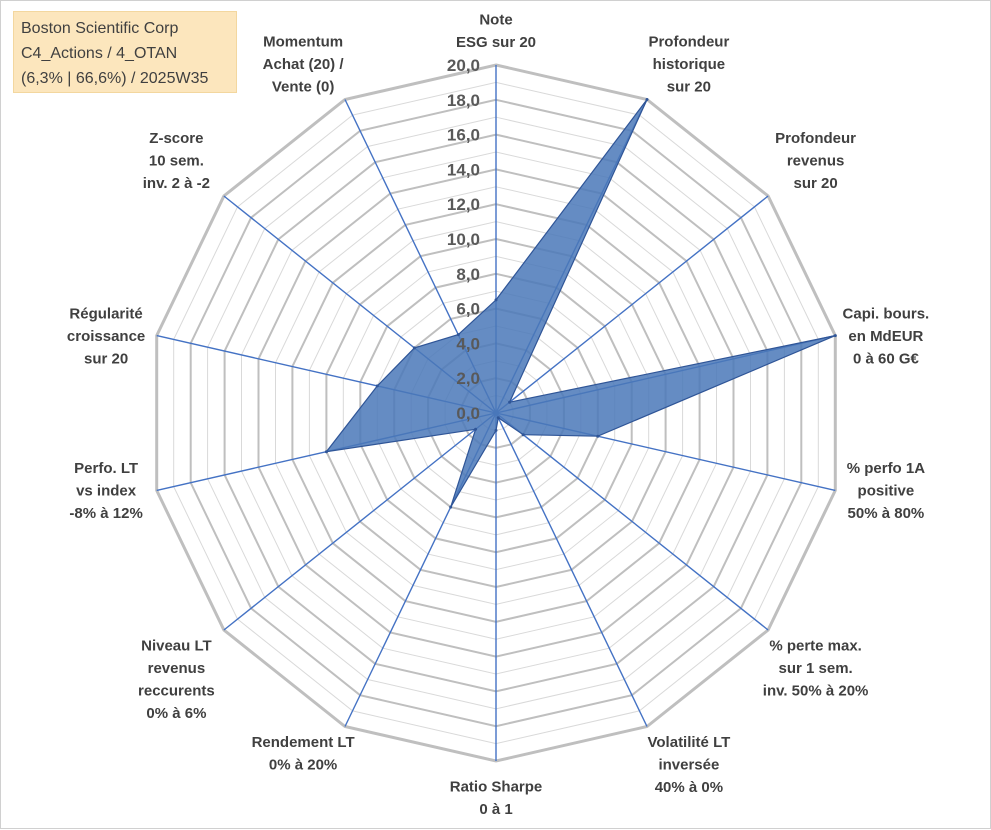 This screenshot has width=991, height=830. I want to click on axis-label-line: 10 sem., so click(176, 161).